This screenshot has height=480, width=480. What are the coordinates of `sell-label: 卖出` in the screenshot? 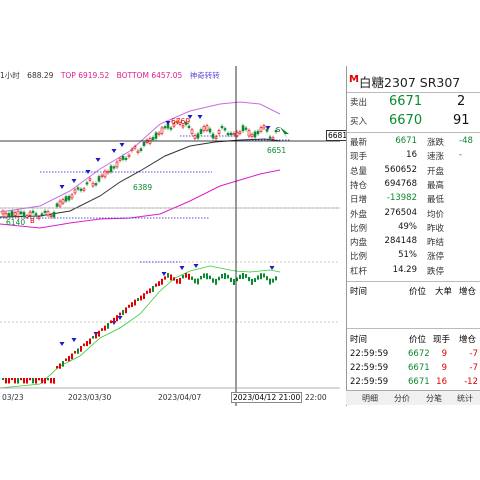 It's located at (359, 103).